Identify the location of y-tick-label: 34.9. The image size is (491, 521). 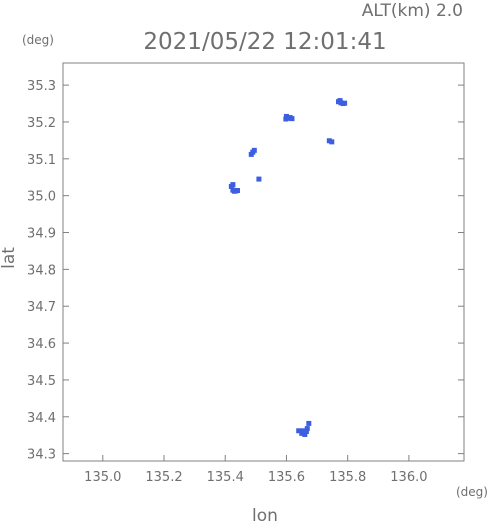
(41, 234).